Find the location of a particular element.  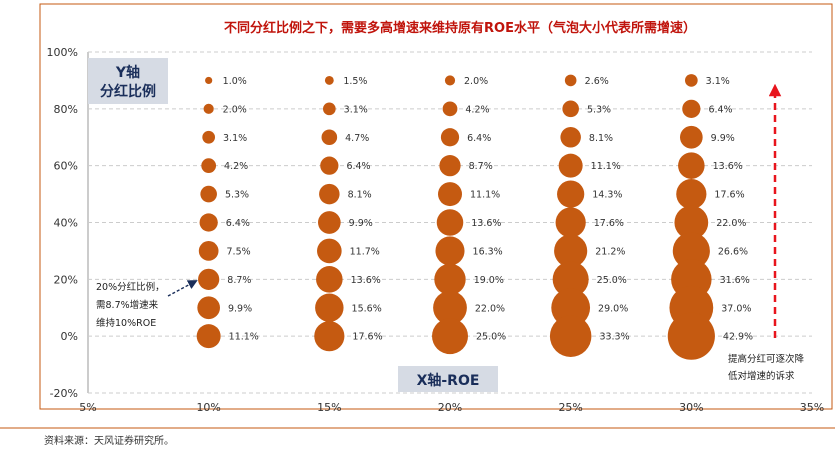

bubble-label-roe25-payout90: 2.6% is located at coordinates (597, 81).